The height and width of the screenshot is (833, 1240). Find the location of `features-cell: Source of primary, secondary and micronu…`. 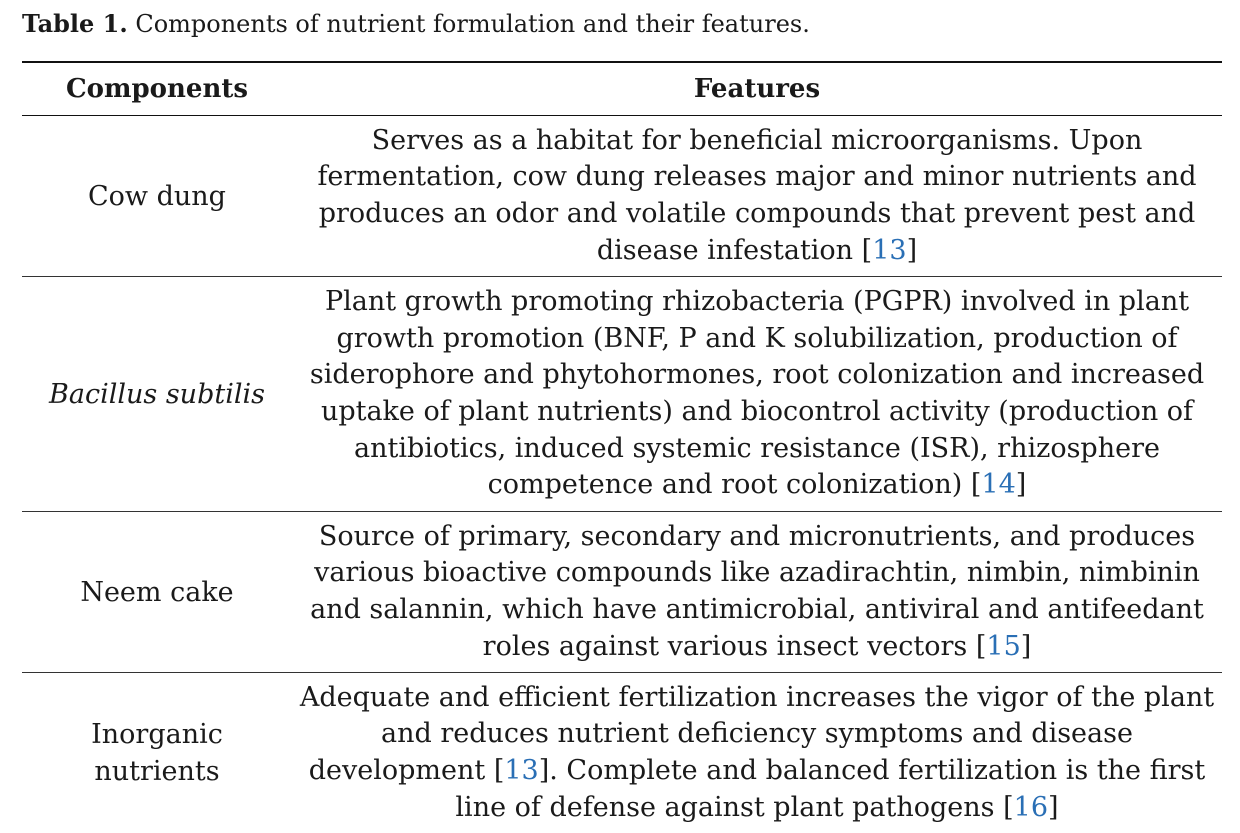

features-cell: Source of primary, secondary and micronu… is located at coordinates (757, 592).